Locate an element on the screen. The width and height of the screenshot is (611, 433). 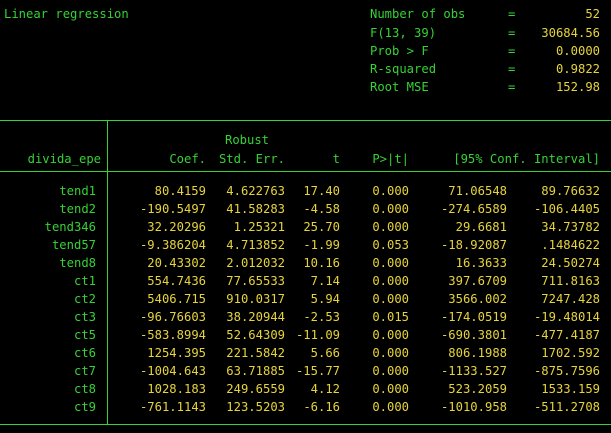
row-se: 52.64309 is located at coordinates (255, 335).